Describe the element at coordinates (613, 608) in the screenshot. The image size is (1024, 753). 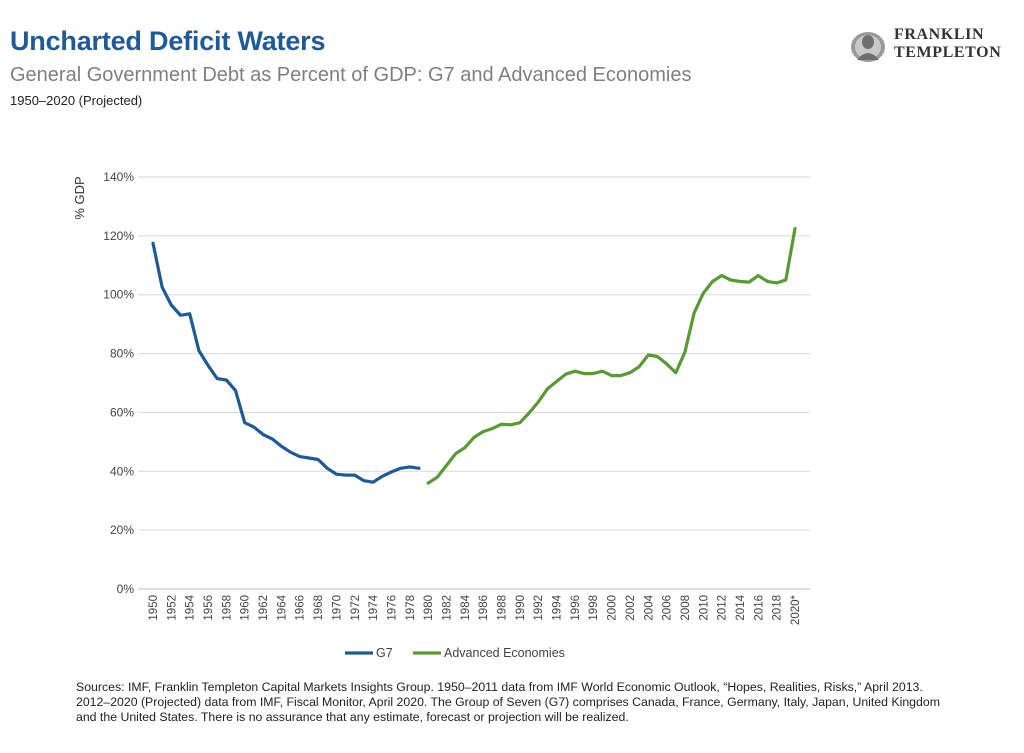
I see `x-tick-label: 2000` at that location.